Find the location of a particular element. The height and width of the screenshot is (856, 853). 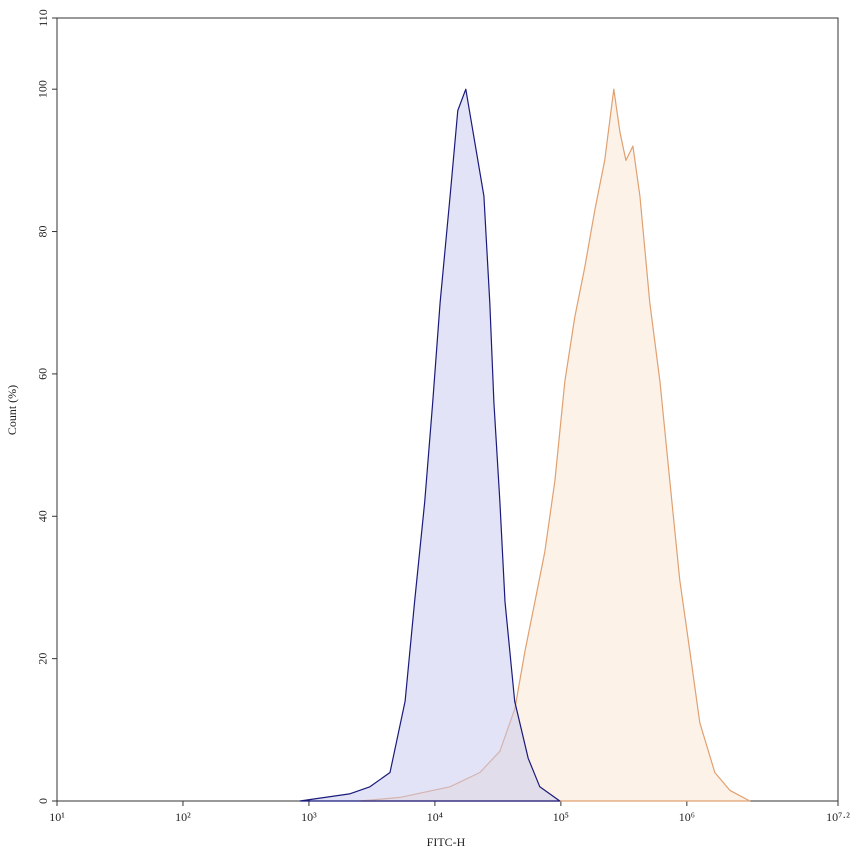

x-tick-label: 10¹ is located at coordinates (57, 817).